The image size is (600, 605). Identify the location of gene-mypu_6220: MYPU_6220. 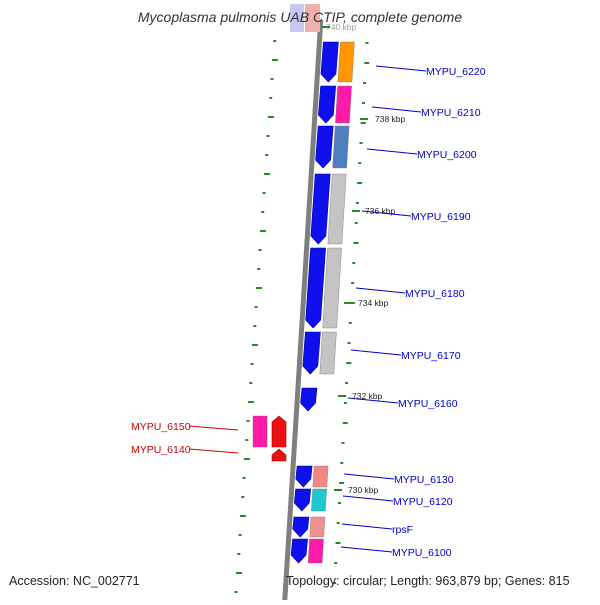
(403, 62).